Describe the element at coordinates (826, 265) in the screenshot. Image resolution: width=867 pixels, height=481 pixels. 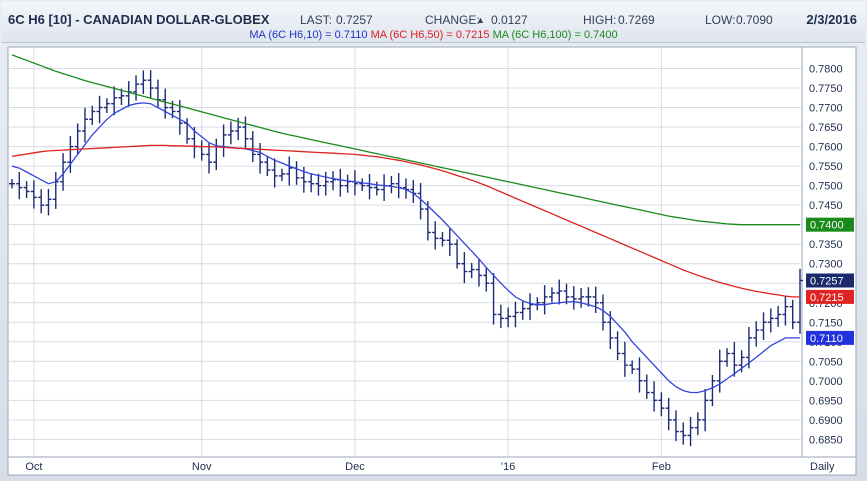
I see `y-tick-label: 0.7300` at that location.